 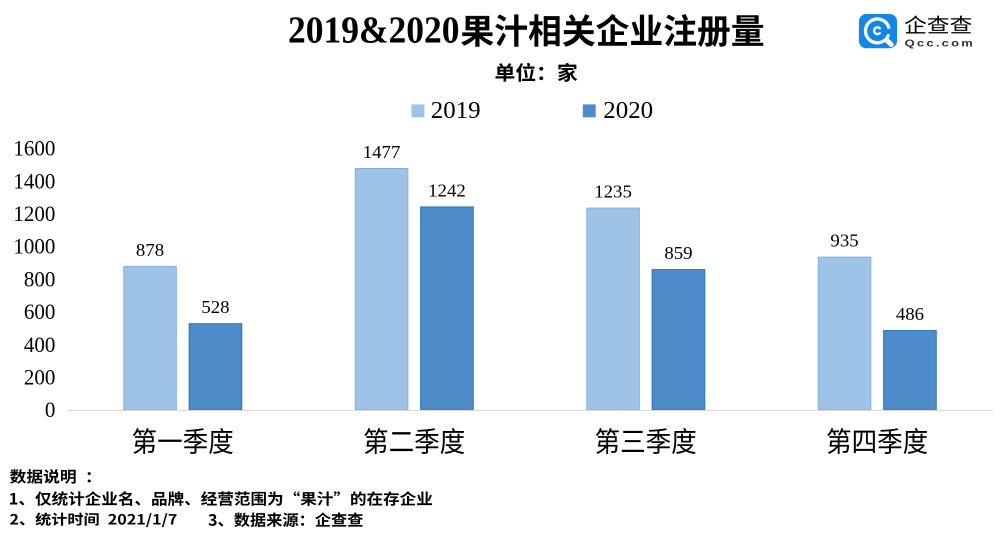 What do you see at coordinates (40, 311) in the screenshot?
I see `svg-text: 600` at bounding box center [40, 311].